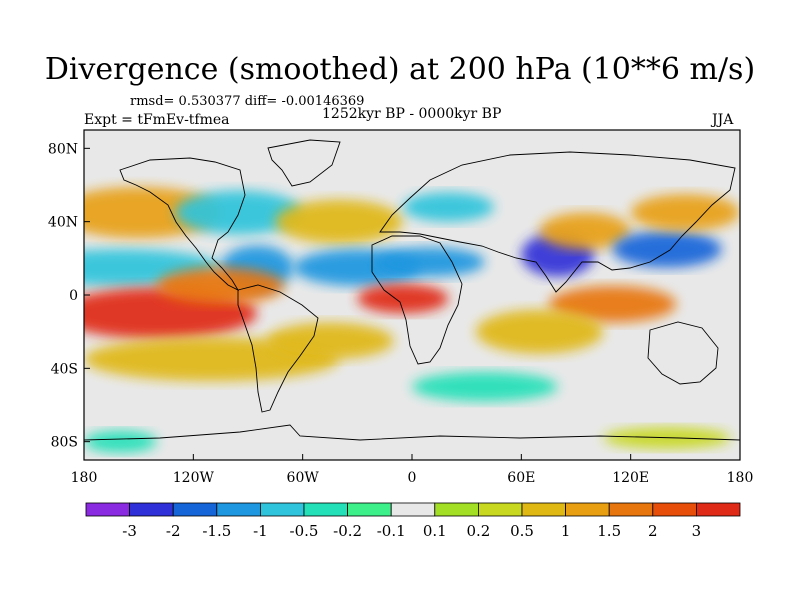  I want to click on lon-tick-label: 120W, so click(194, 478).